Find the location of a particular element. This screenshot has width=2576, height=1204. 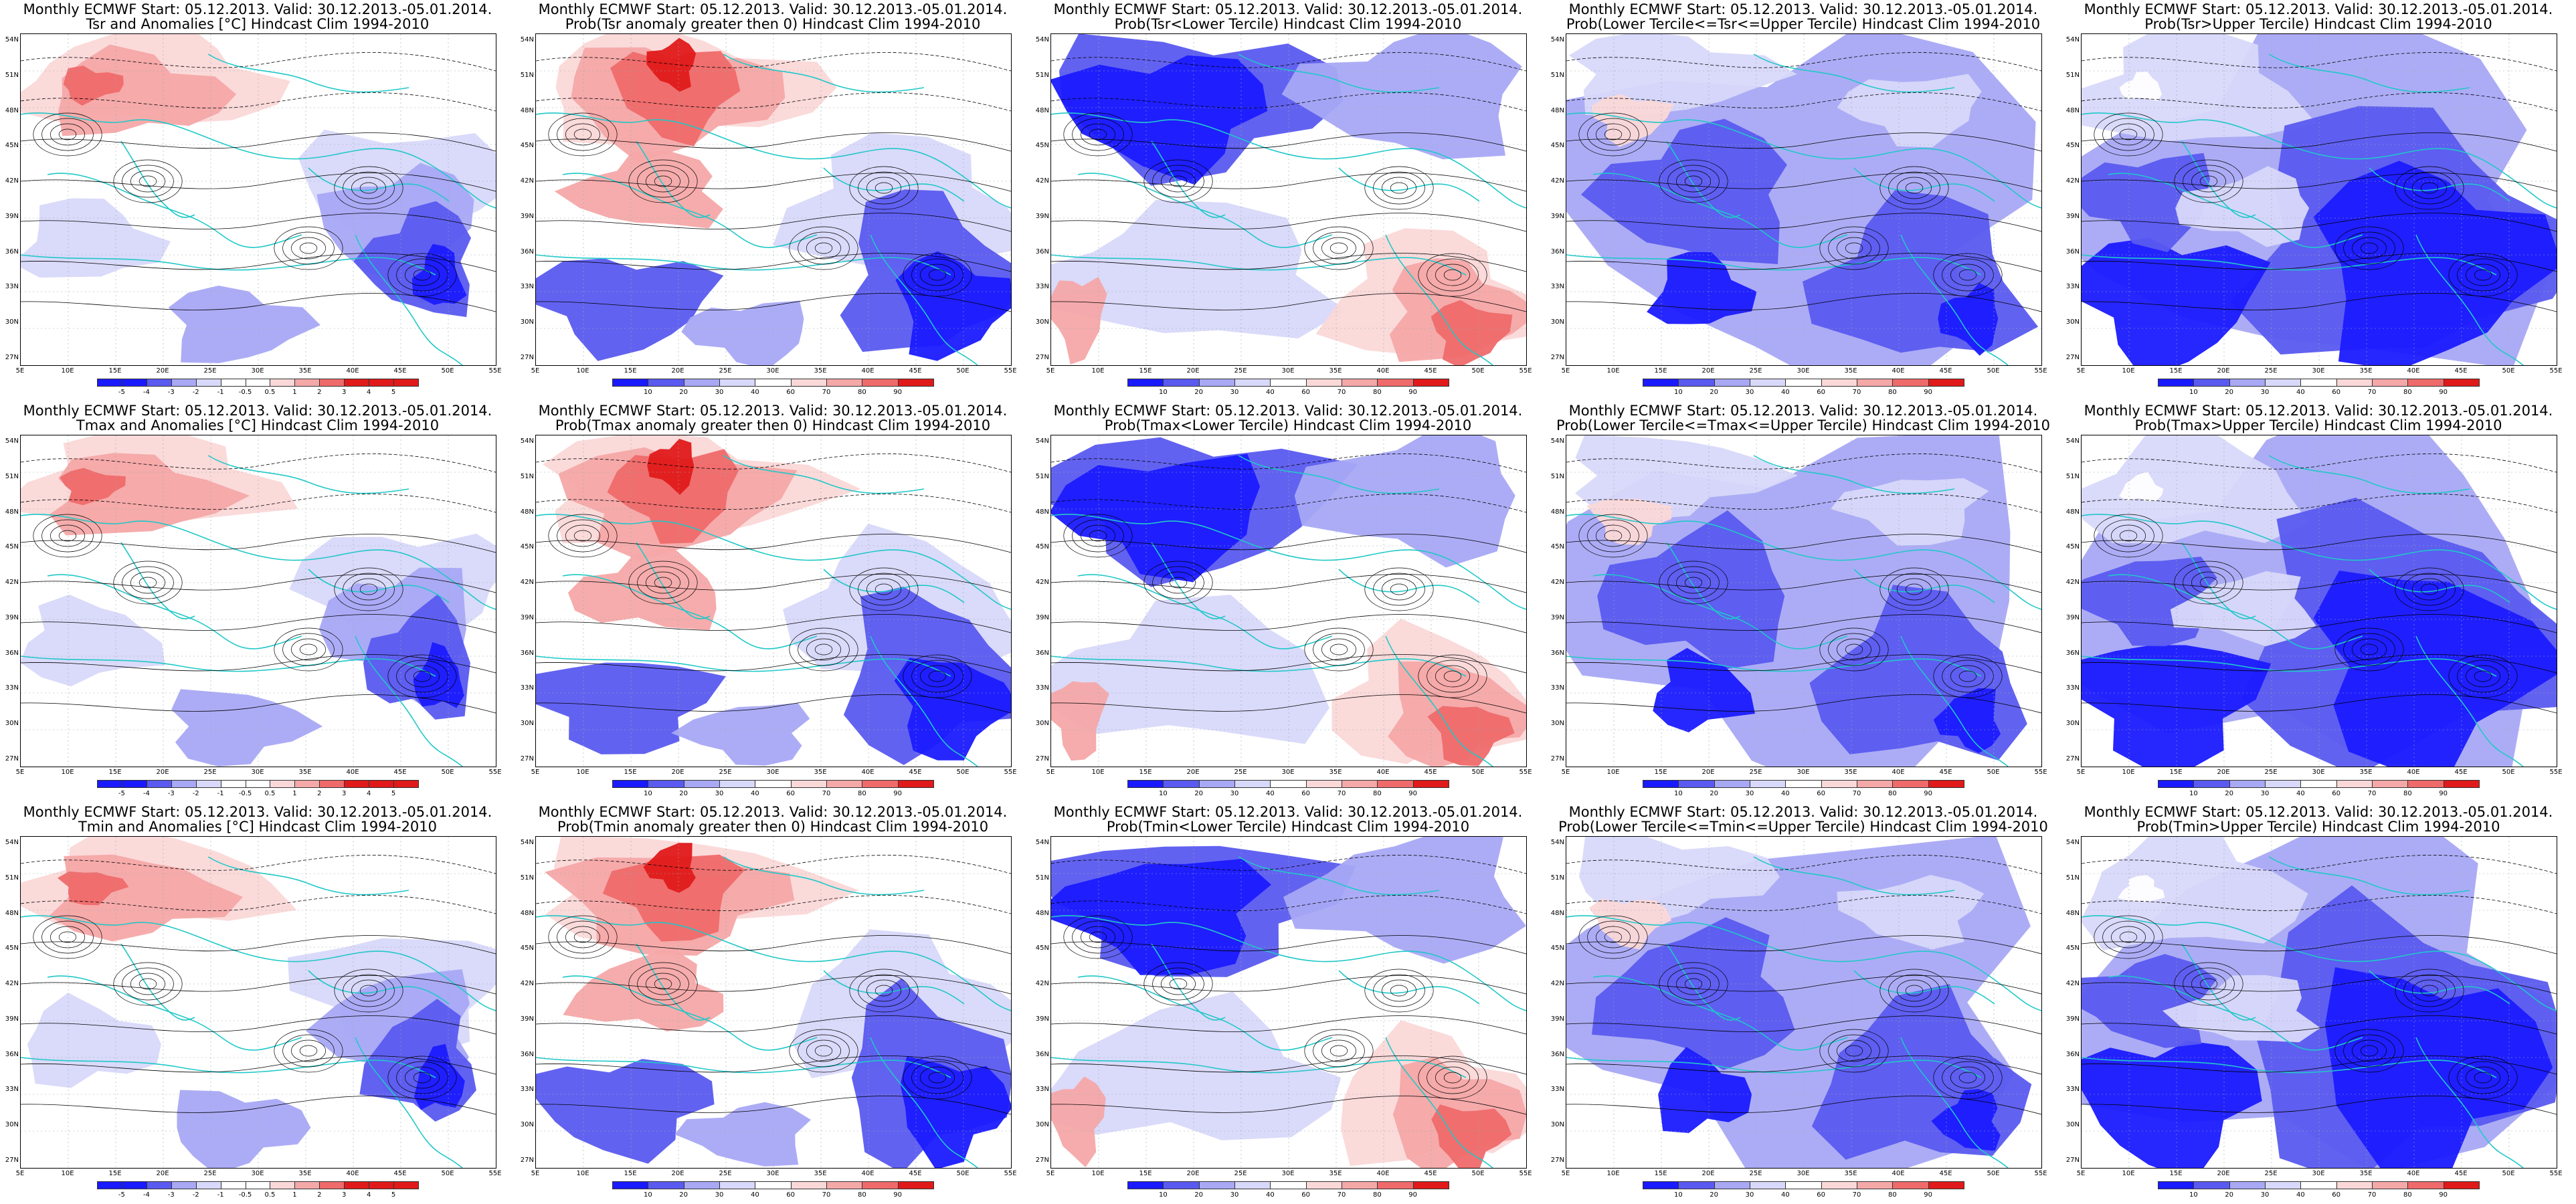

colorbar-tick-label: -5 is located at coordinates (122, 1195).